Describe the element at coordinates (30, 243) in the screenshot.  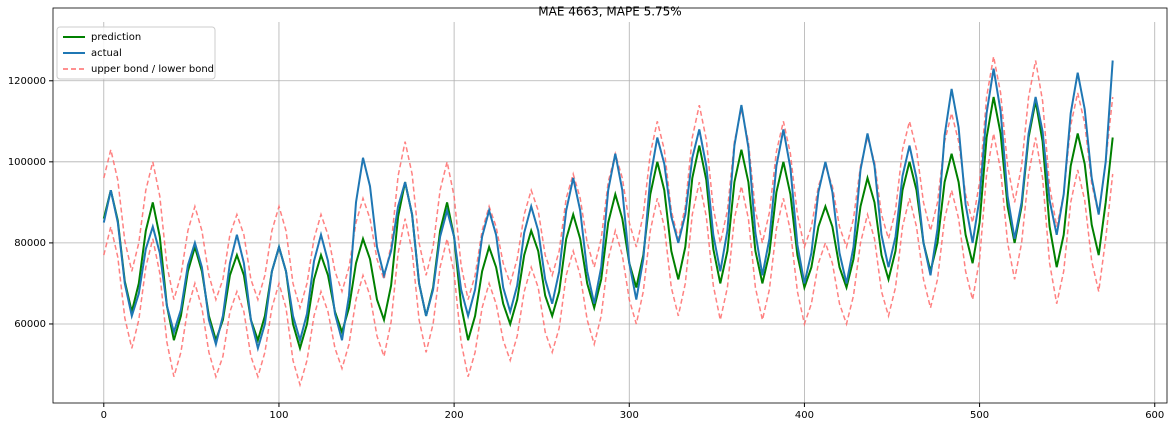
I see `y-tick-label: 80000` at that location.